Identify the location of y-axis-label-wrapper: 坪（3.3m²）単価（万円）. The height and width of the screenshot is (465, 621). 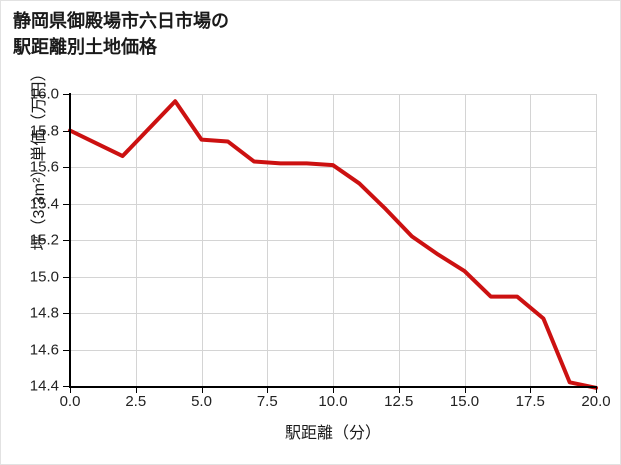
(37, 158).